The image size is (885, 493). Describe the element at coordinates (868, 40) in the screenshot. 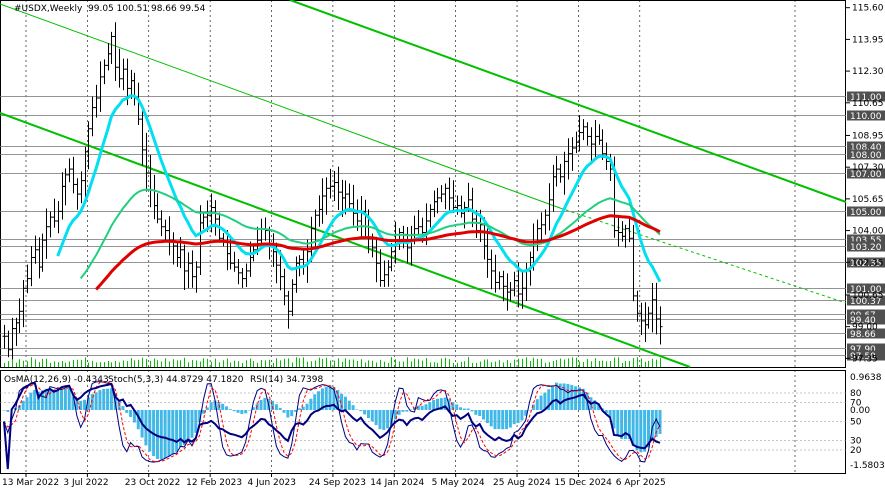

I see `y-tick-label: 113.95` at that location.